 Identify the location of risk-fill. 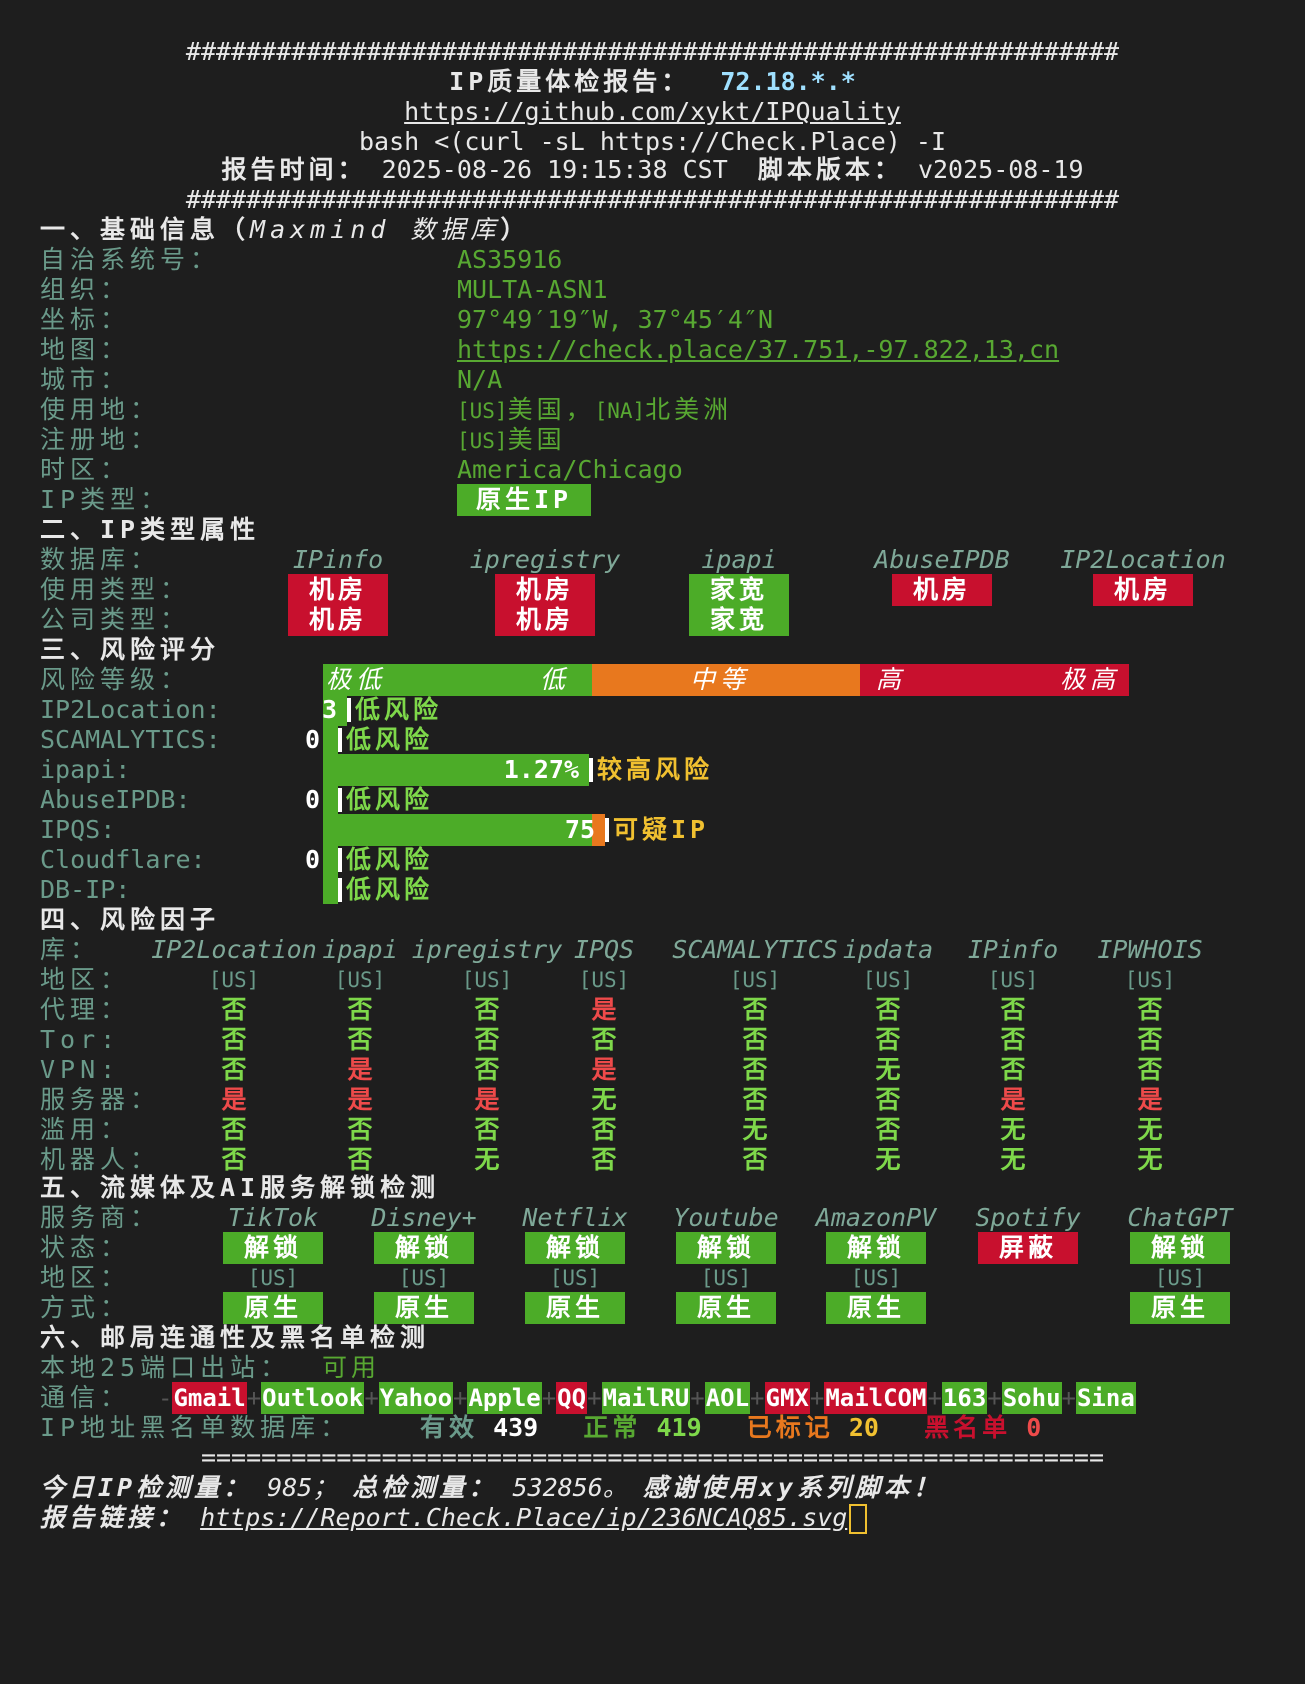
(457, 830).